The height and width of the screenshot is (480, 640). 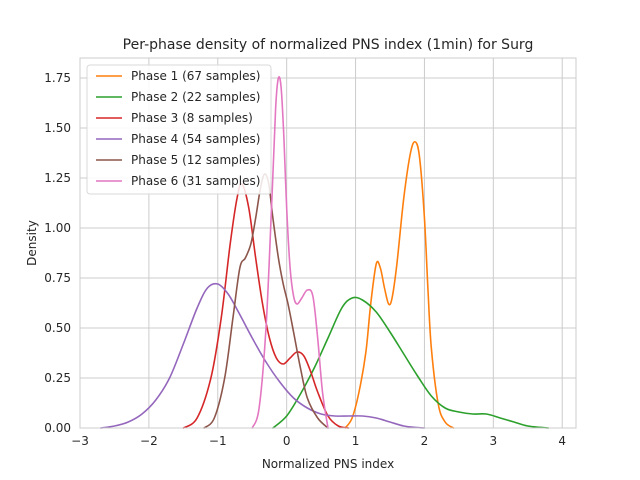 What do you see at coordinates (192, 118) in the screenshot?
I see `legend-label-phase-3: Phase 3 (8 samples)` at bounding box center [192, 118].